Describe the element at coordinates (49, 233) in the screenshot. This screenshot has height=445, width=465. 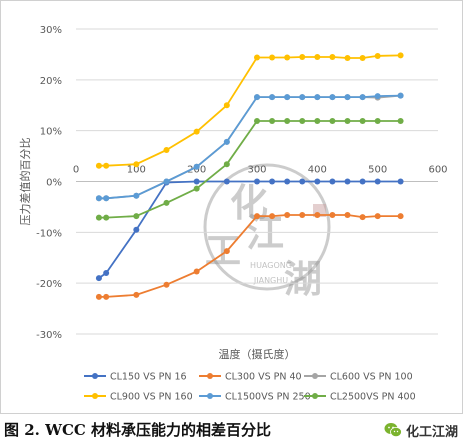
I see `y-tick-label: -10%` at that location.